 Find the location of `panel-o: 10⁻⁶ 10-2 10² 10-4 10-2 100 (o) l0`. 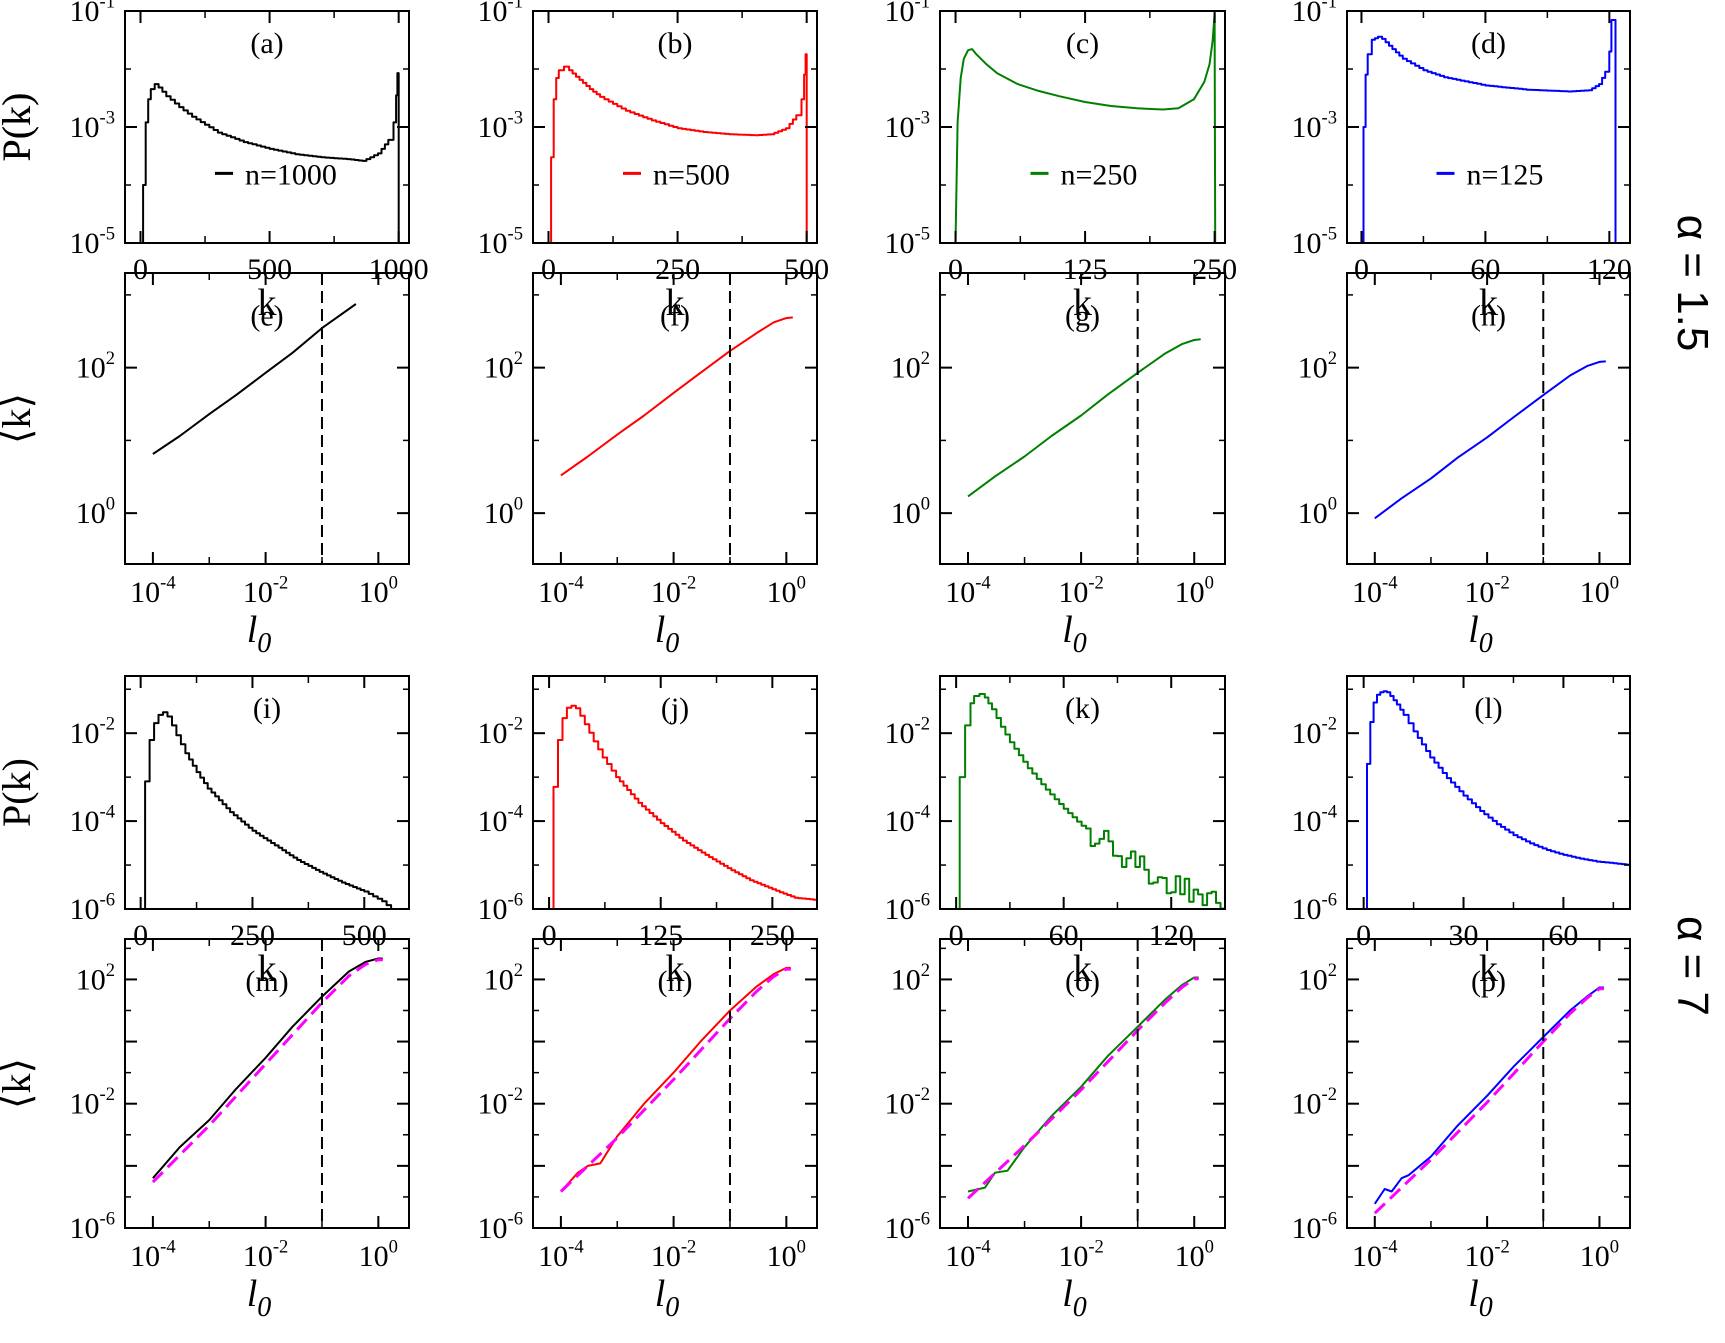

panel-o: 10⁻⁶ 10-2 10² 10-4 10-2 100 (o) l0 is located at coordinates (1055, 1130).